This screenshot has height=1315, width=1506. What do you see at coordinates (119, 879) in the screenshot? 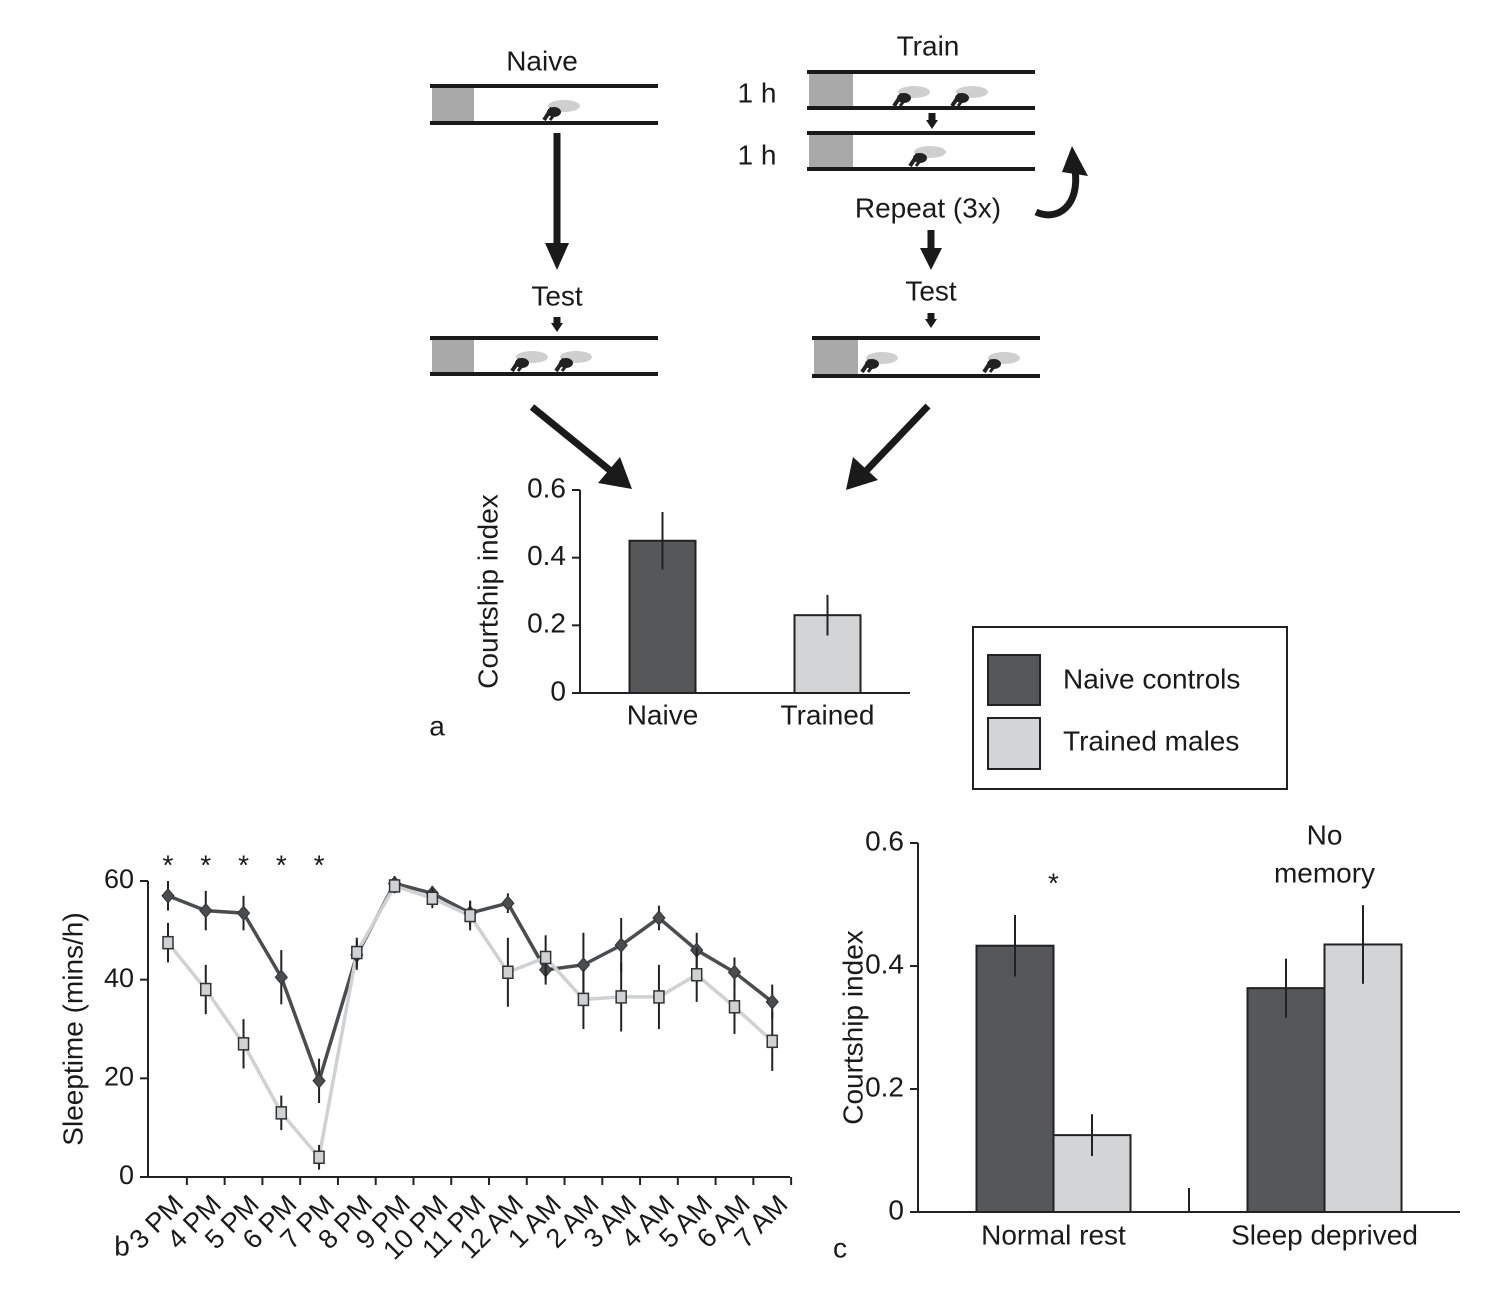
I see `y-tick-label: 60` at bounding box center [119, 879].